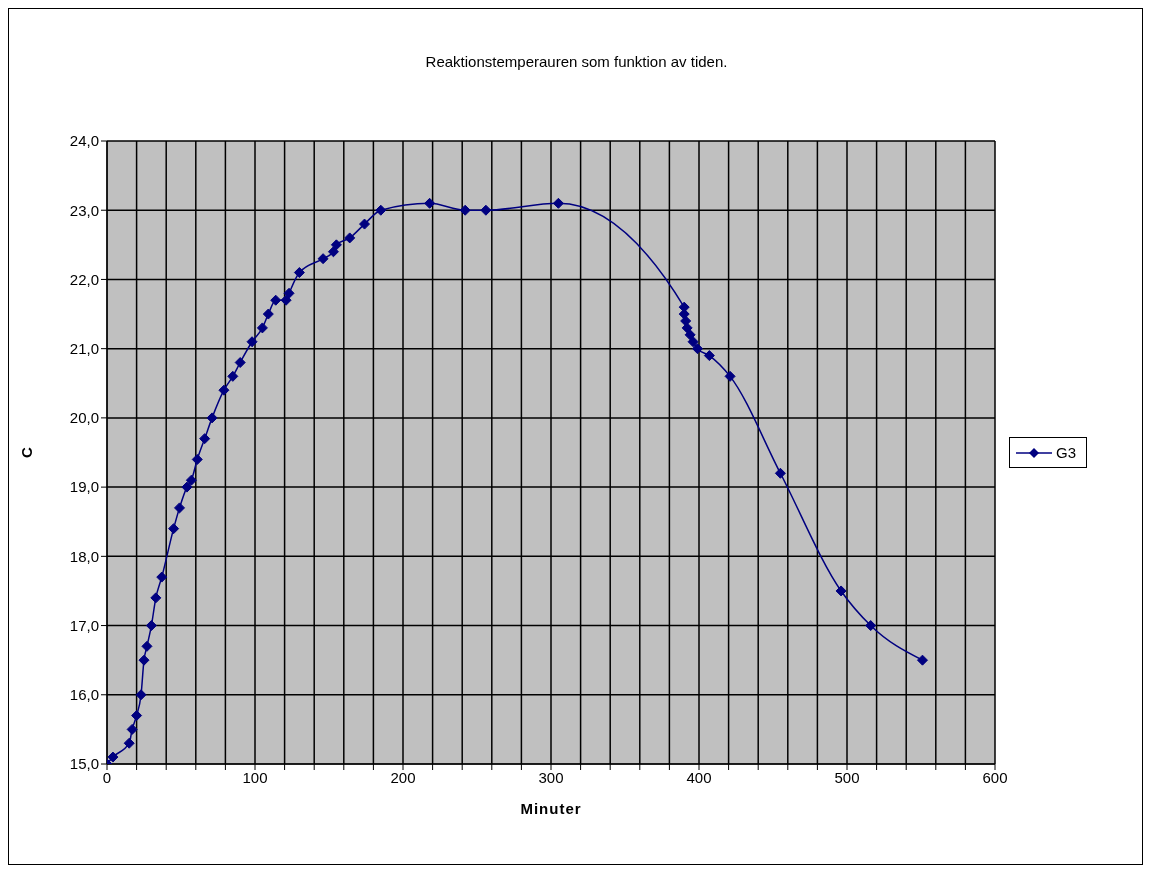 The width and height of the screenshot is (1151, 873). Describe the element at coordinates (84, 487) in the screenshot. I see `y-tick-label: 19,0` at that location.